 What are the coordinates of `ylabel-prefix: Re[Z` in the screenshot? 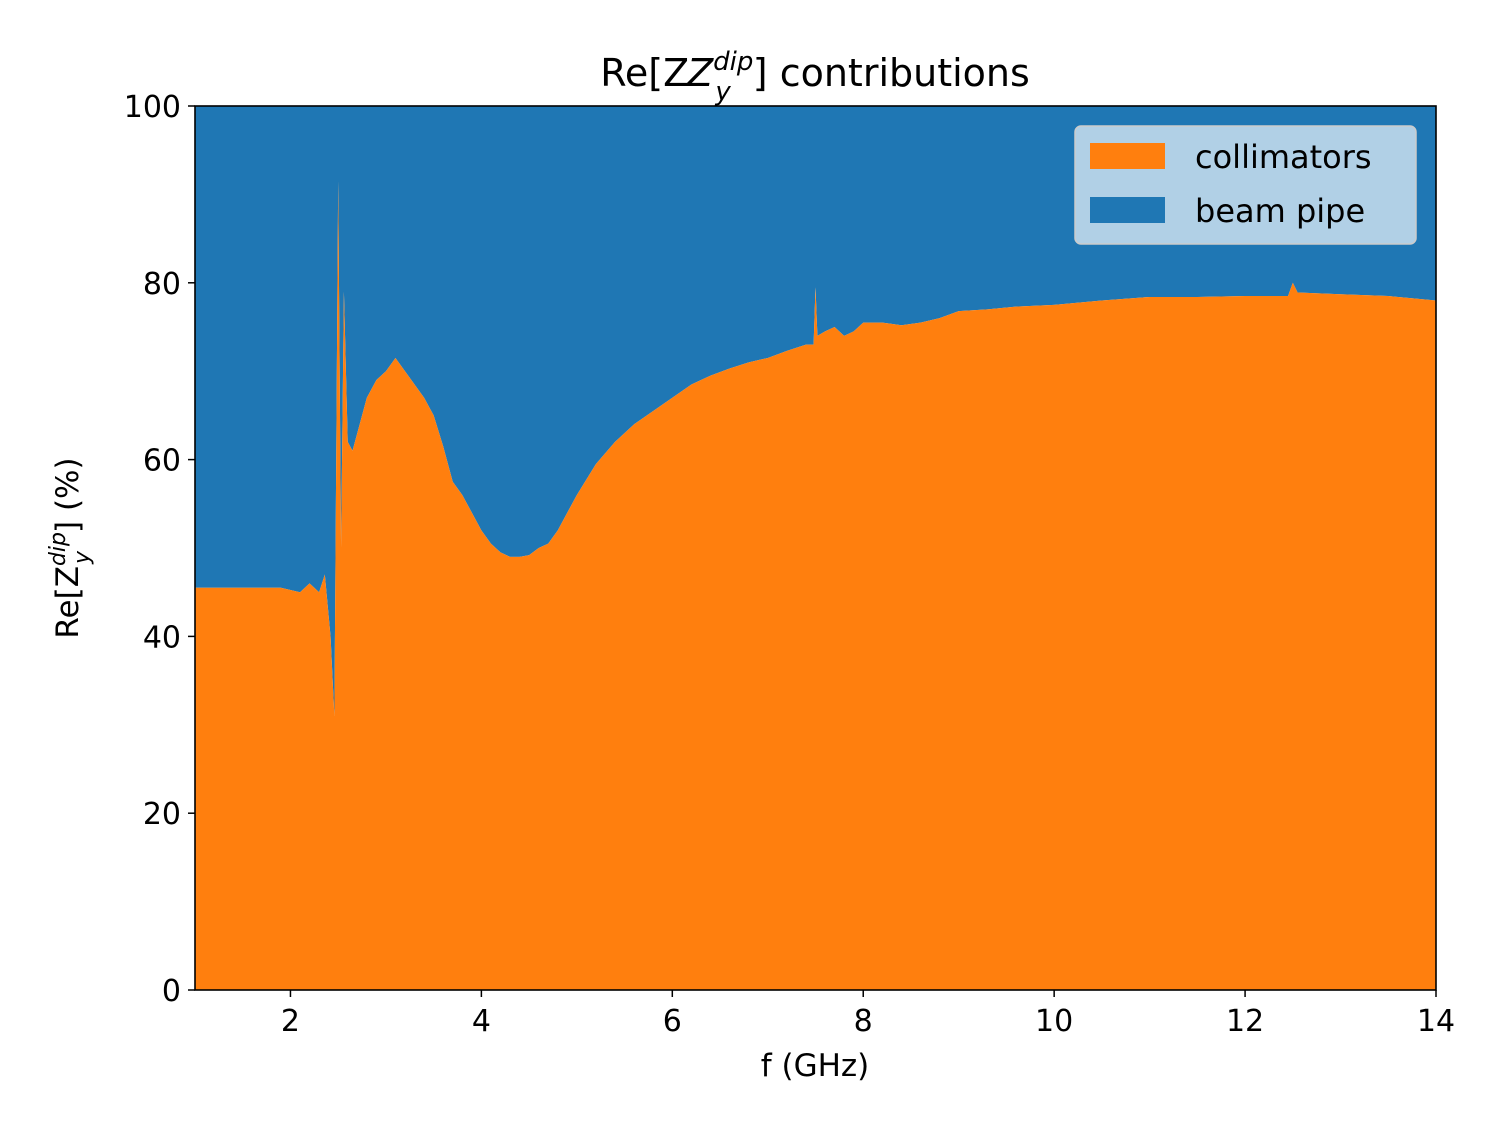 It's located at (68, 602).